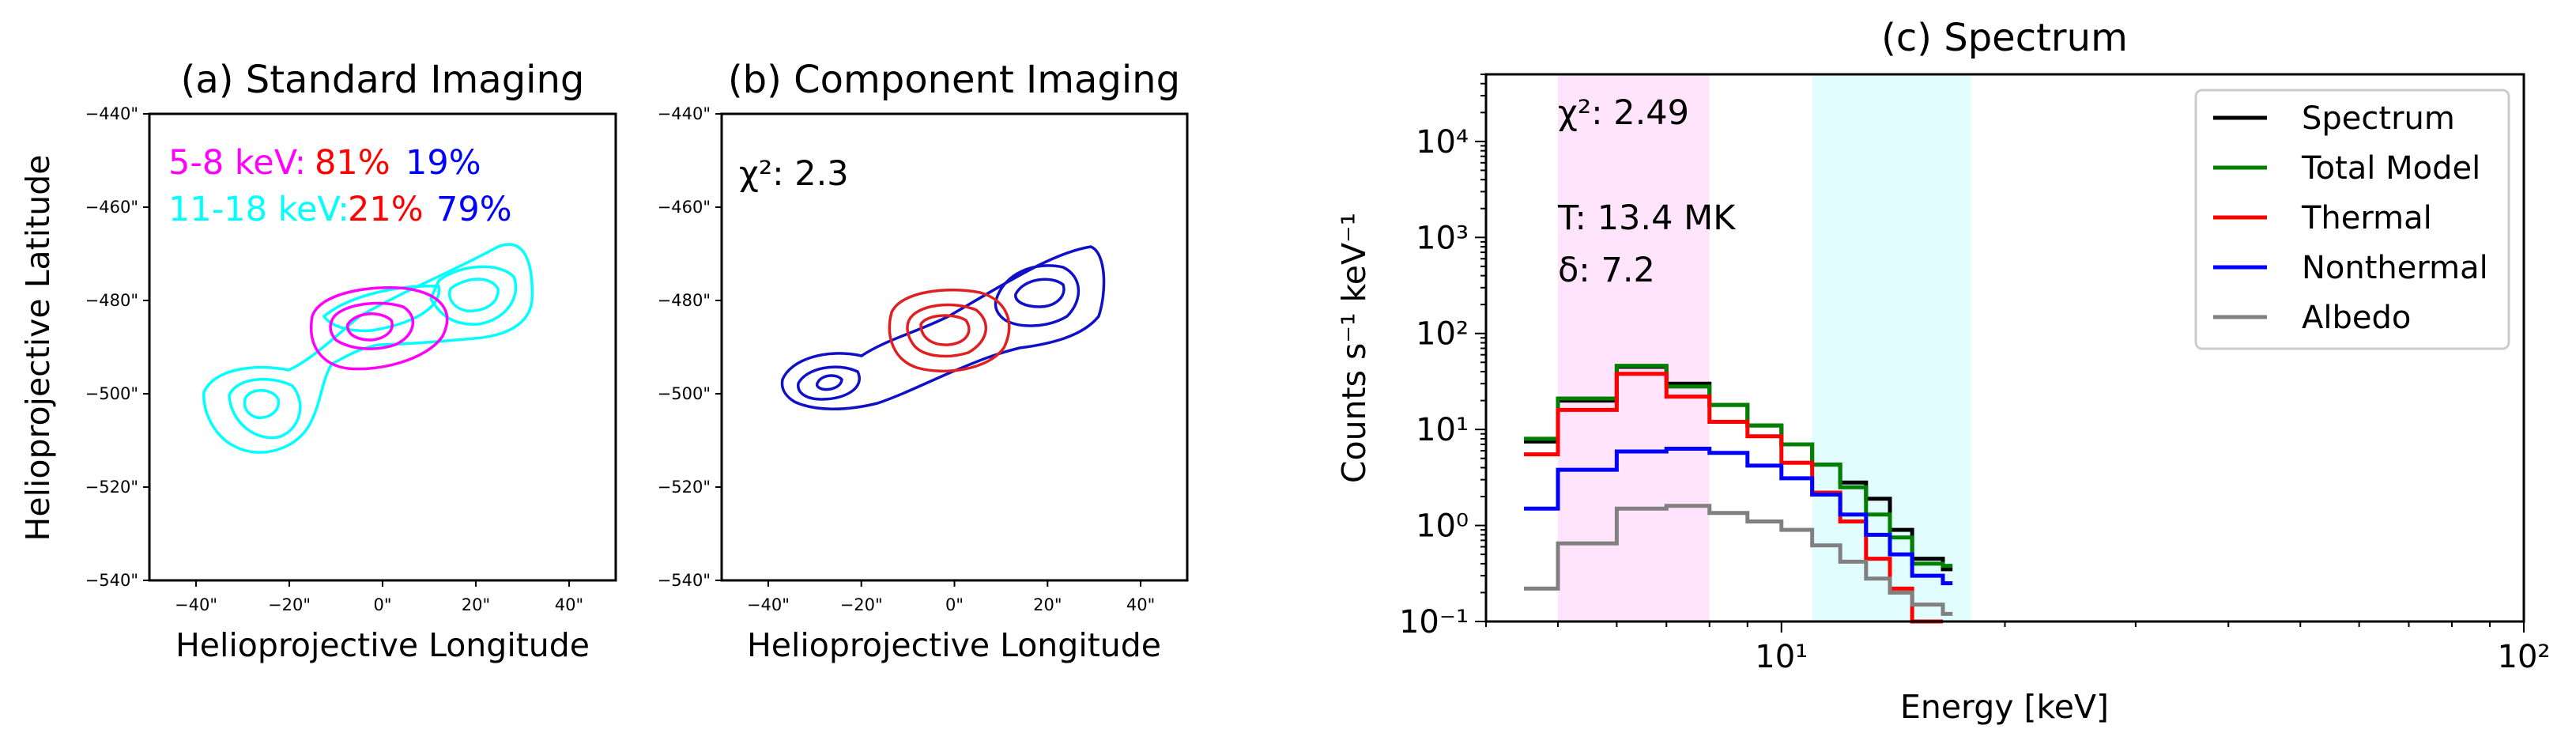 The width and height of the screenshot is (2576, 748). I want to click on contour-nonthermal-east-mid, so click(1037, 295).